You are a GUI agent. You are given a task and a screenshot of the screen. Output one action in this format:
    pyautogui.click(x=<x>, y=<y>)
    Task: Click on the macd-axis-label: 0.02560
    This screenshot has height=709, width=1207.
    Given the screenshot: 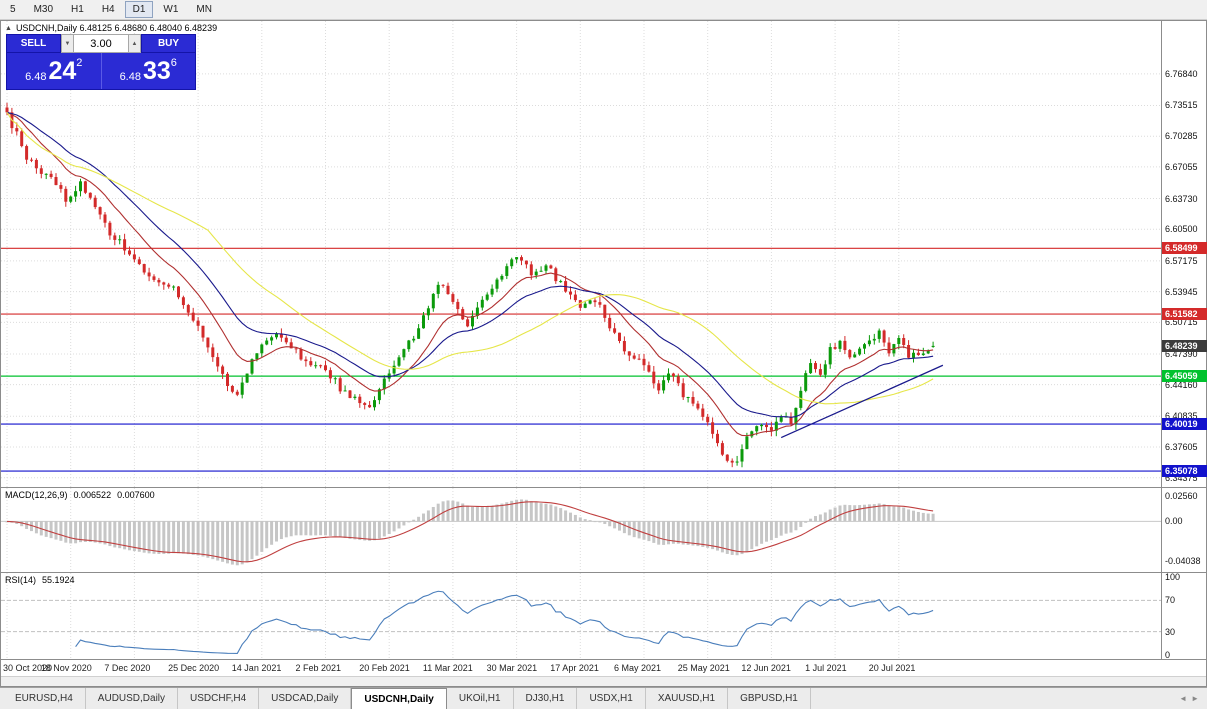 What is the action you would take?
    pyautogui.click(x=1181, y=496)
    